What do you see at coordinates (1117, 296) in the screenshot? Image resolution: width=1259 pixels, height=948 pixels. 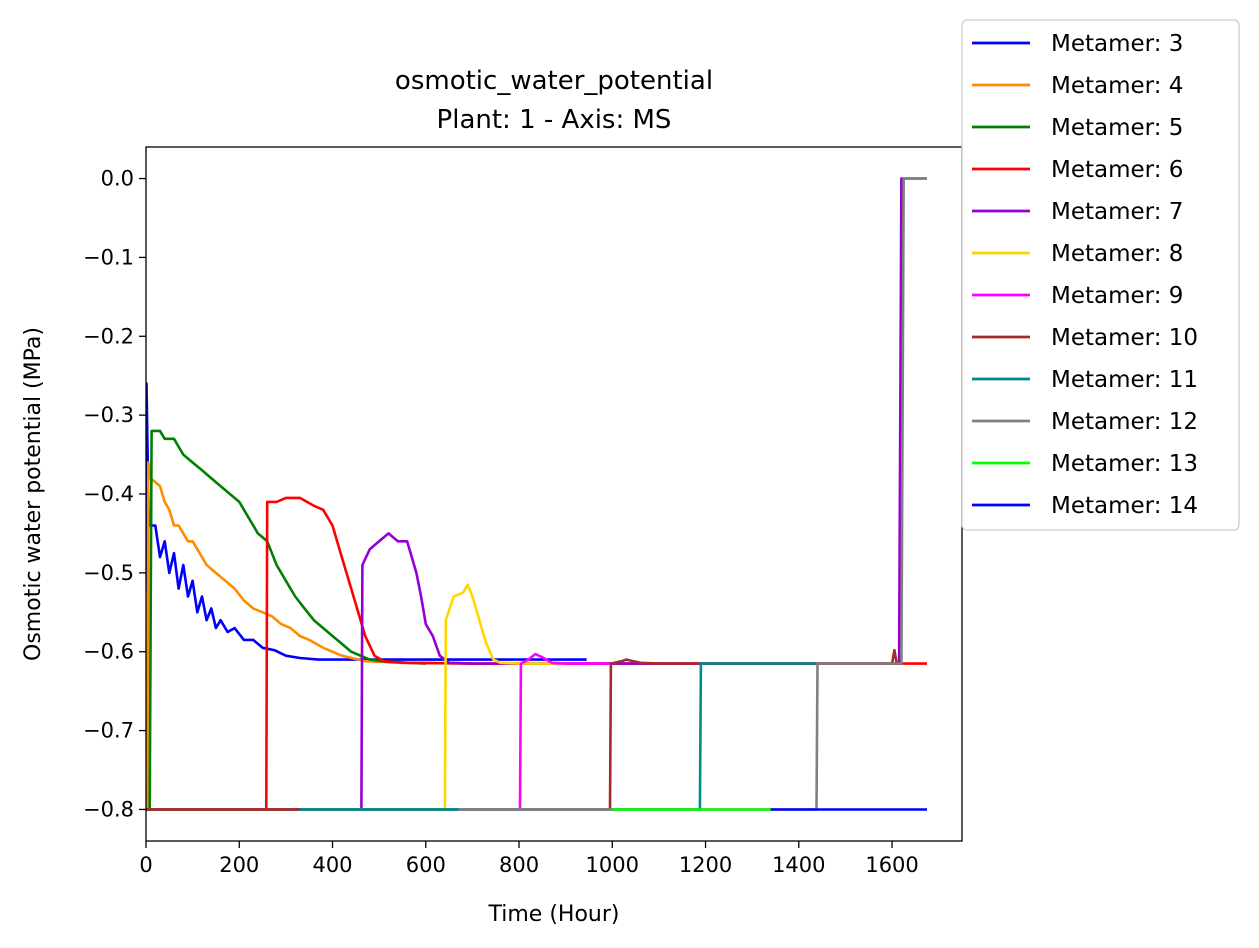 I see `legend-label: Metamer: 9` at bounding box center [1117, 296].